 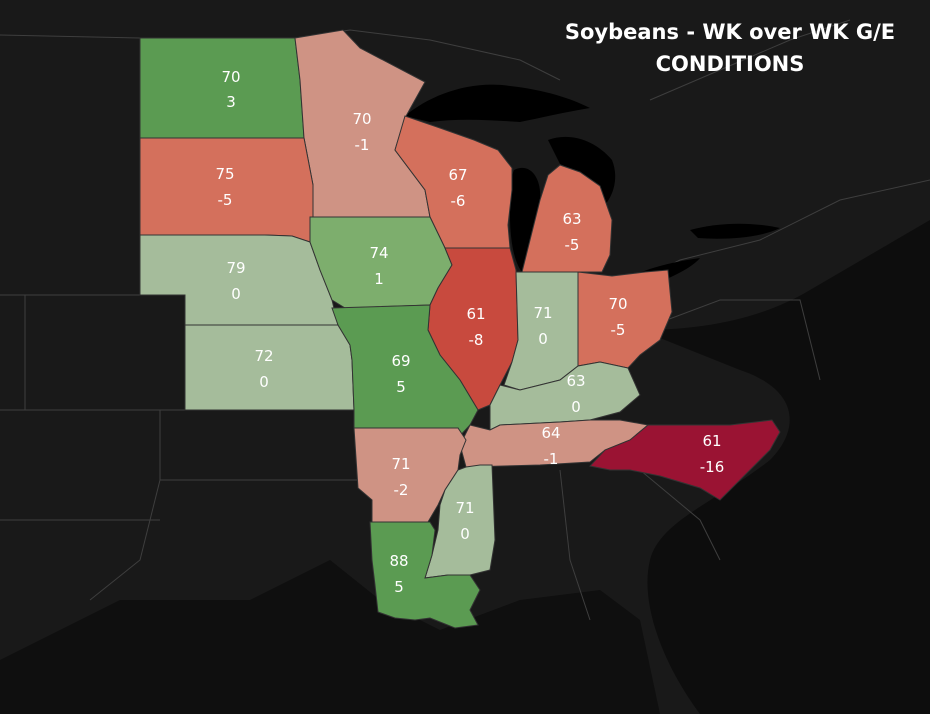 What do you see at coordinates (458, 201) in the screenshot?
I see `change-label-wisconsin: -6` at bounding box center [458, 201].